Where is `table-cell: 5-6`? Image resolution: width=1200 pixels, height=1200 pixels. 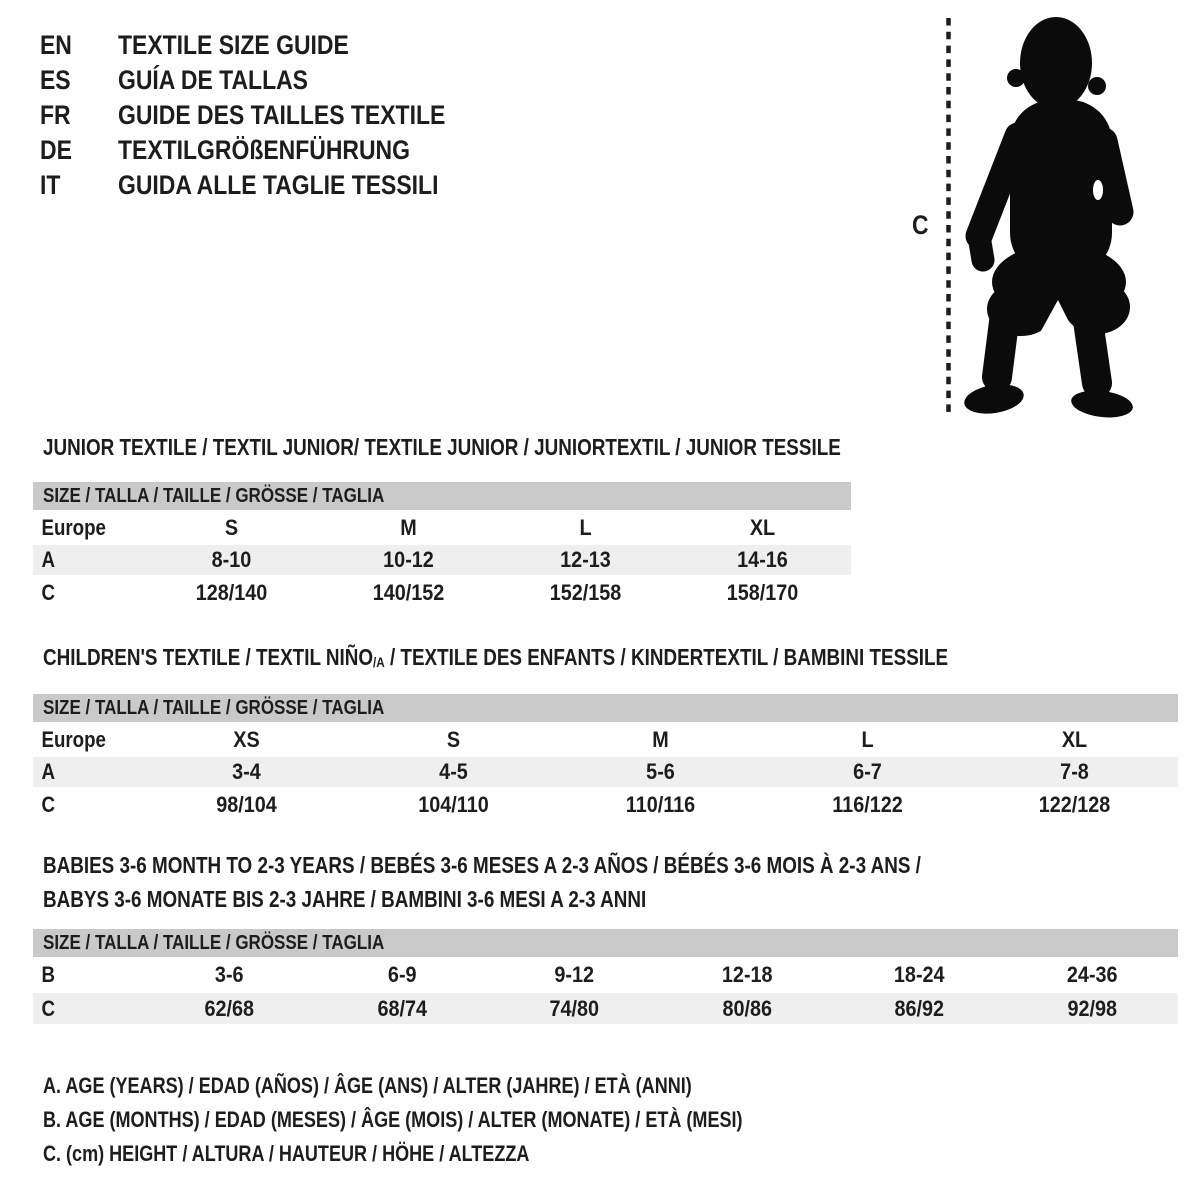
table-cell: 5-6 is located at coordinates (660, 771).